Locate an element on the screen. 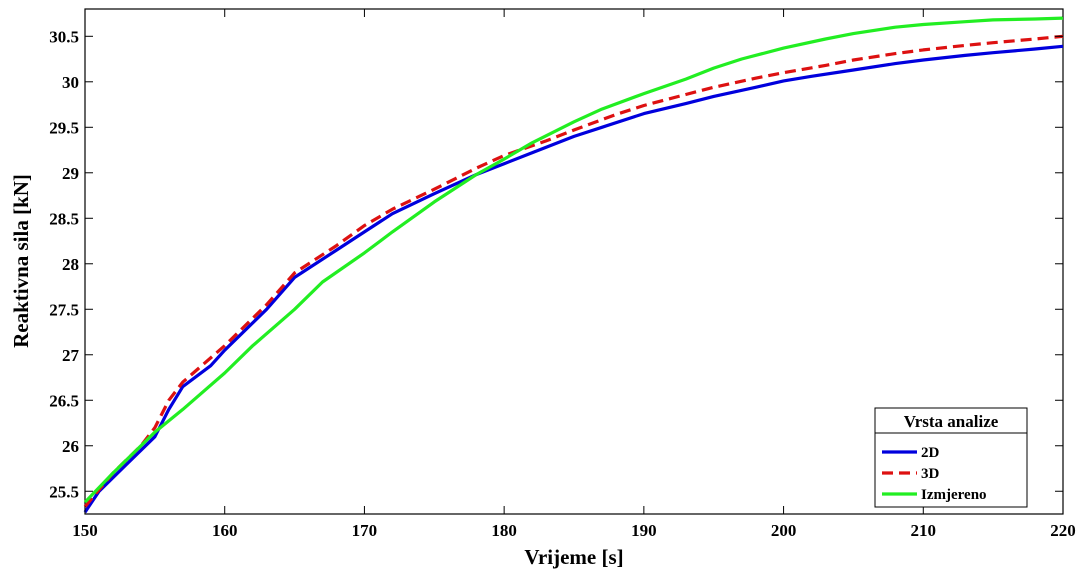  legend-label-izmjereno: Izmjereno is located at coordinates (954, 495).